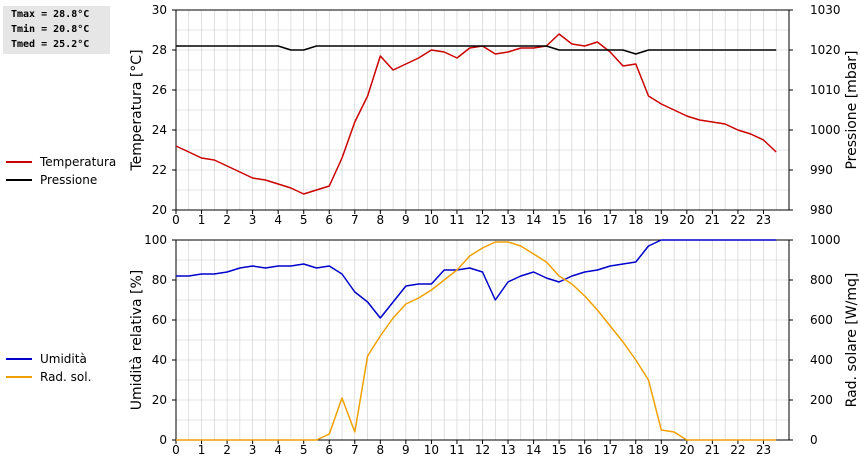  I want to click on legend-top: Temperatura Pressione, so click(61, 171).